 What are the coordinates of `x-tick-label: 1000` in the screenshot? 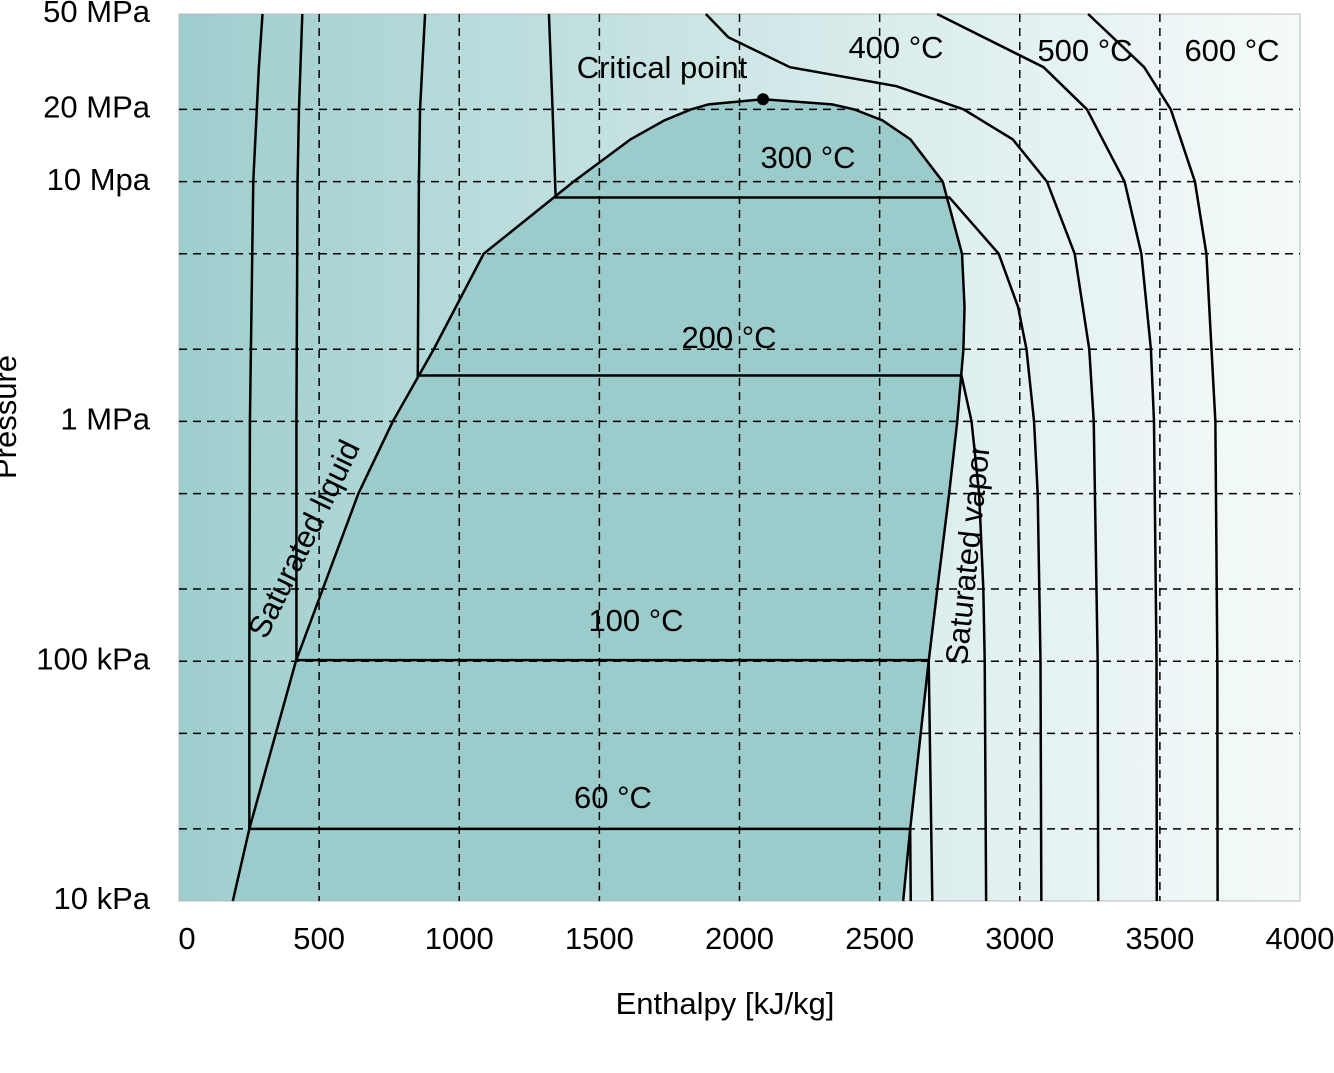 It's located at (459, 938).